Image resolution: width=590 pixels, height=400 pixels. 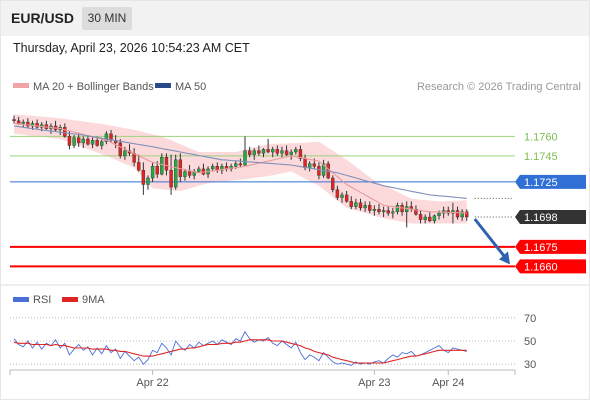 What do you see at coordinates (541, 137) in the screenshot?
I see `resistance-tag: 1.1760` at bounding box center [541, 137].